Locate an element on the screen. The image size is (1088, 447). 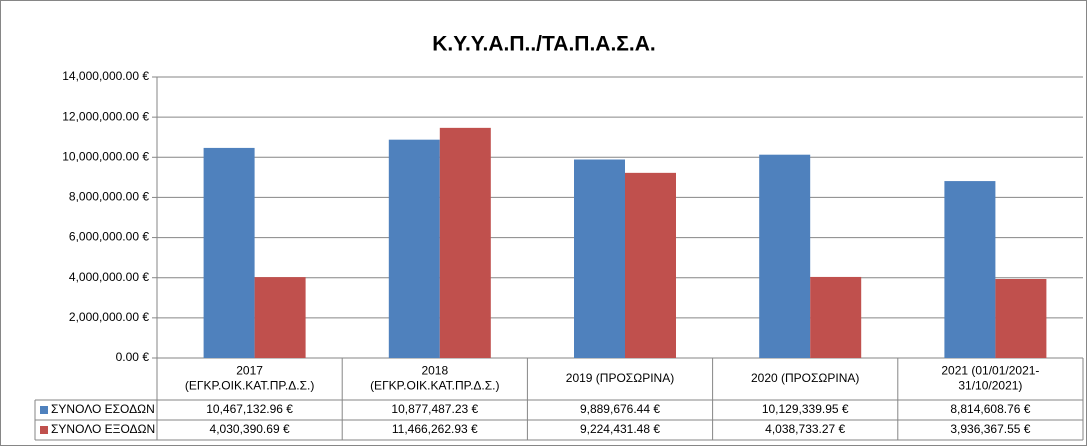
y-tick-label: 14,000,000.00 € is located at coordinates (105, 76).